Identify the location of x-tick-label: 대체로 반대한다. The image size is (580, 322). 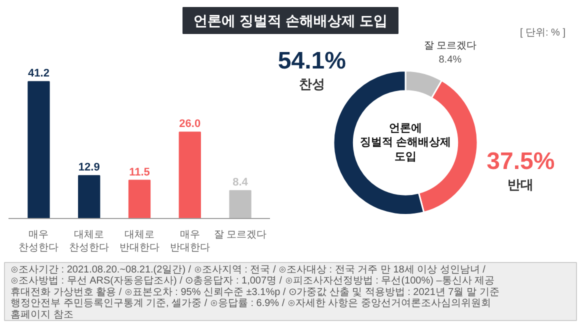
(140, 242).